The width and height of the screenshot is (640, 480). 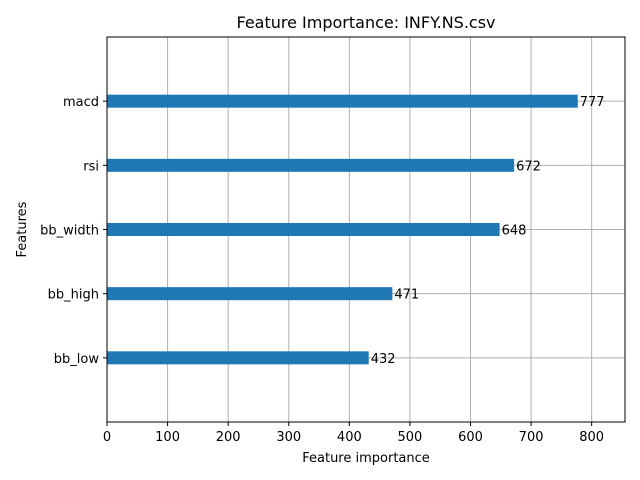 I want to click on x-tick-label: 500, so click(x=410, y=437).